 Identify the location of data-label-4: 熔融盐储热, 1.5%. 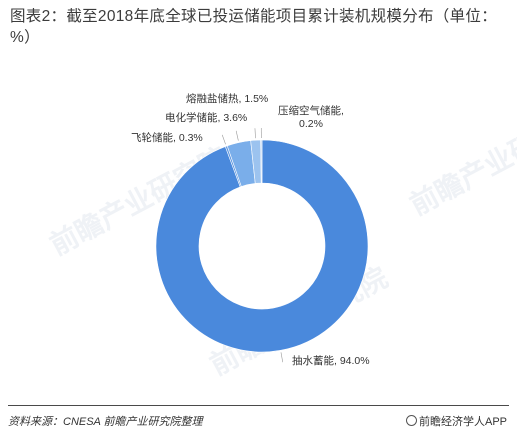
(227, 99).